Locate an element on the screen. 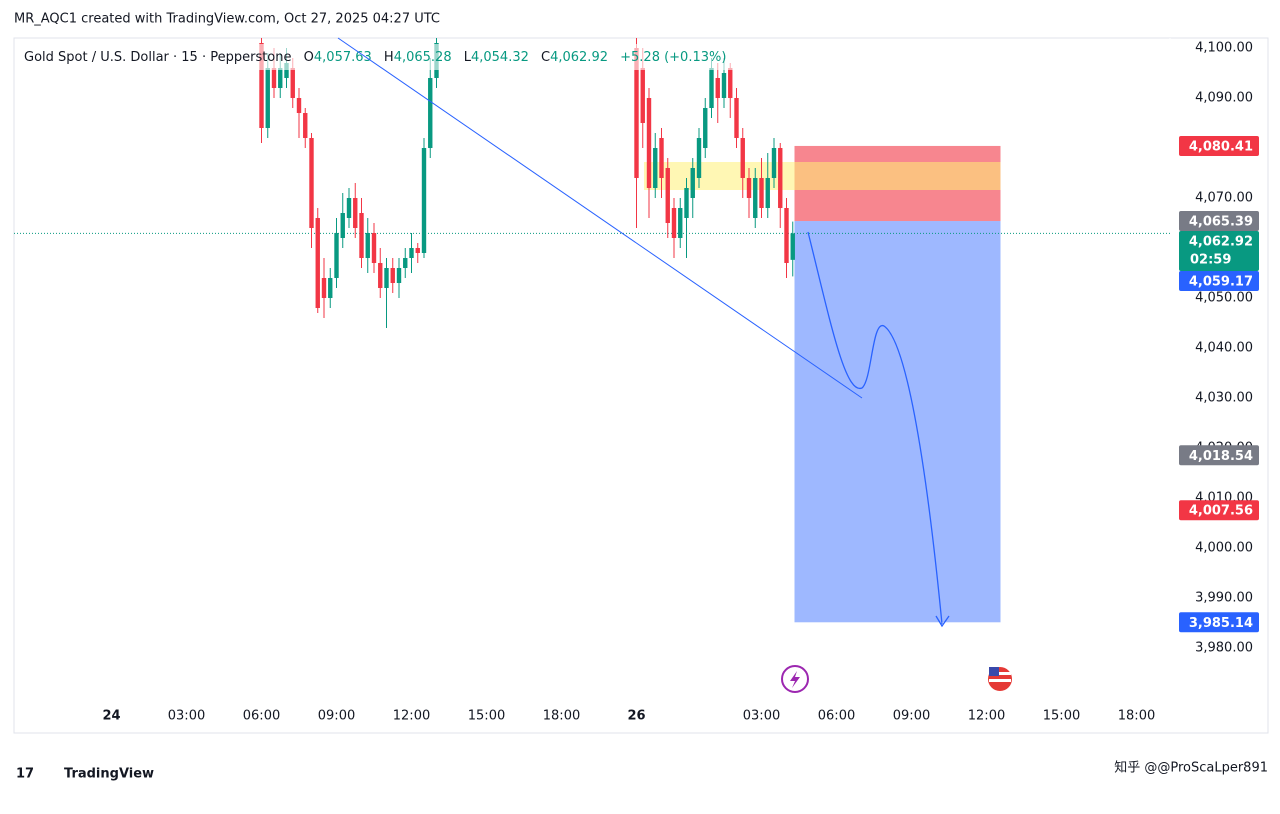 The image size is (1280, 814). y-tick-label: 3,980.00 is located at coordinates (1224, 648).